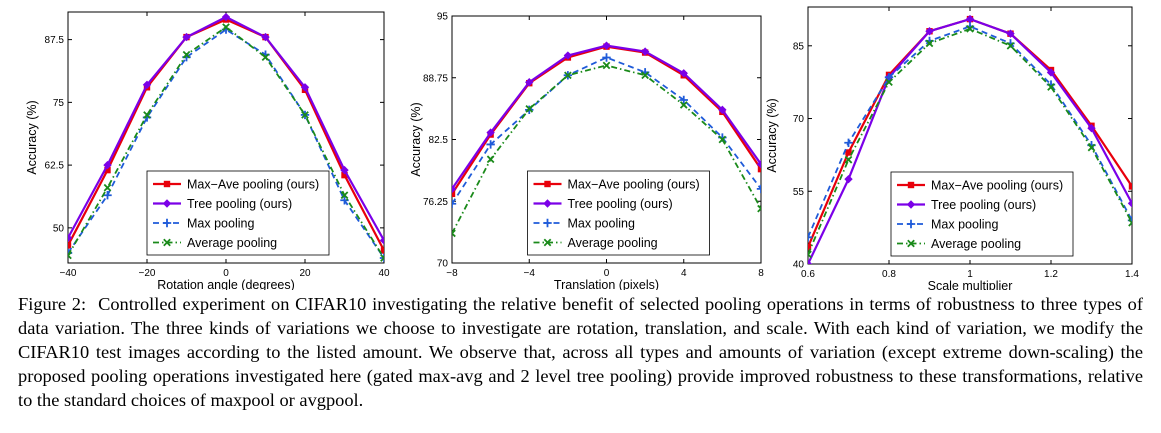 This screenshot has width=1161, height=433. What do you see at coordinates (443, 17) in the screenshot?
I see `y-tick-label: 95` at bounding box center [443, 17].